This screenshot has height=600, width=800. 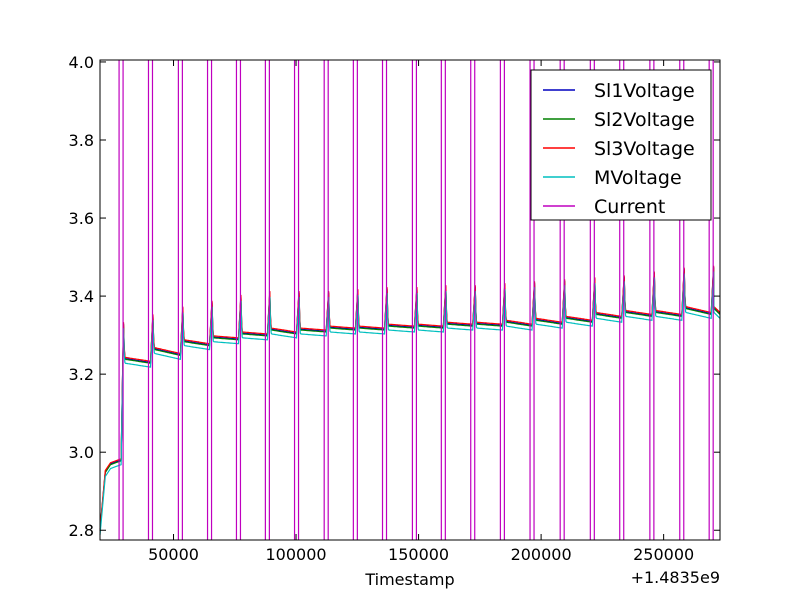 I want to click on x-tick-label: 50000, so click(x=173, y=554).